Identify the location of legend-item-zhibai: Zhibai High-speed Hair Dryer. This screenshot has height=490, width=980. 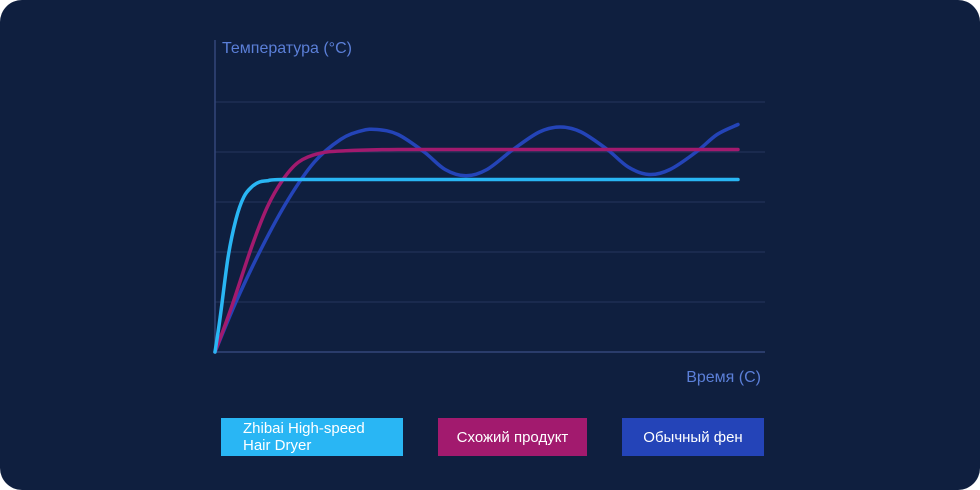
(312, 437).